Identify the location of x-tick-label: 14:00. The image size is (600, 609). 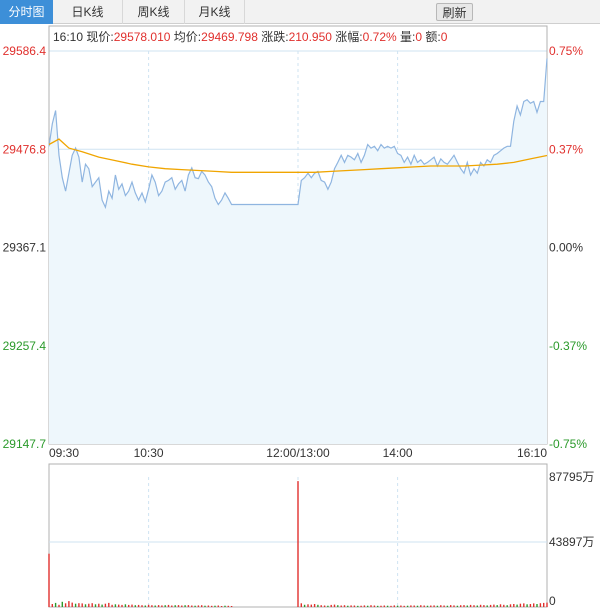
(398, 453).